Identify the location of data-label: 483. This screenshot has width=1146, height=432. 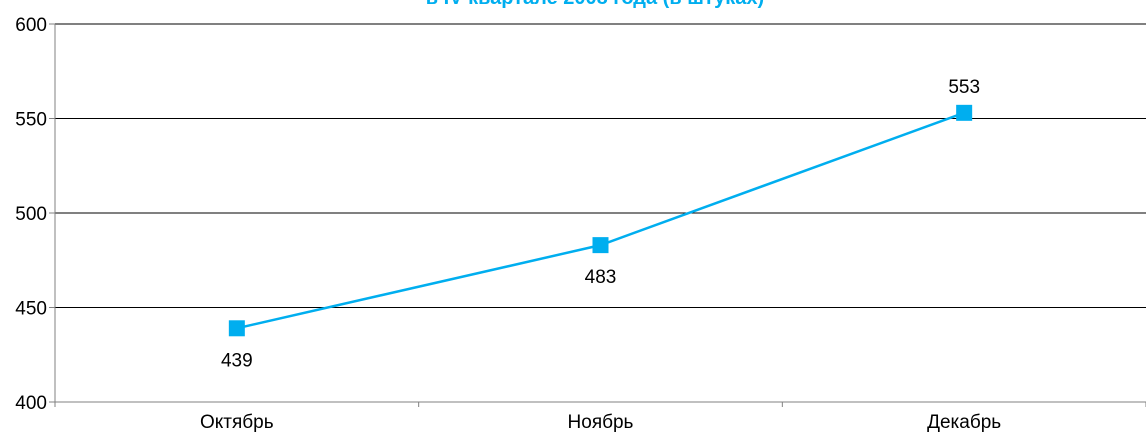
(601, 277).